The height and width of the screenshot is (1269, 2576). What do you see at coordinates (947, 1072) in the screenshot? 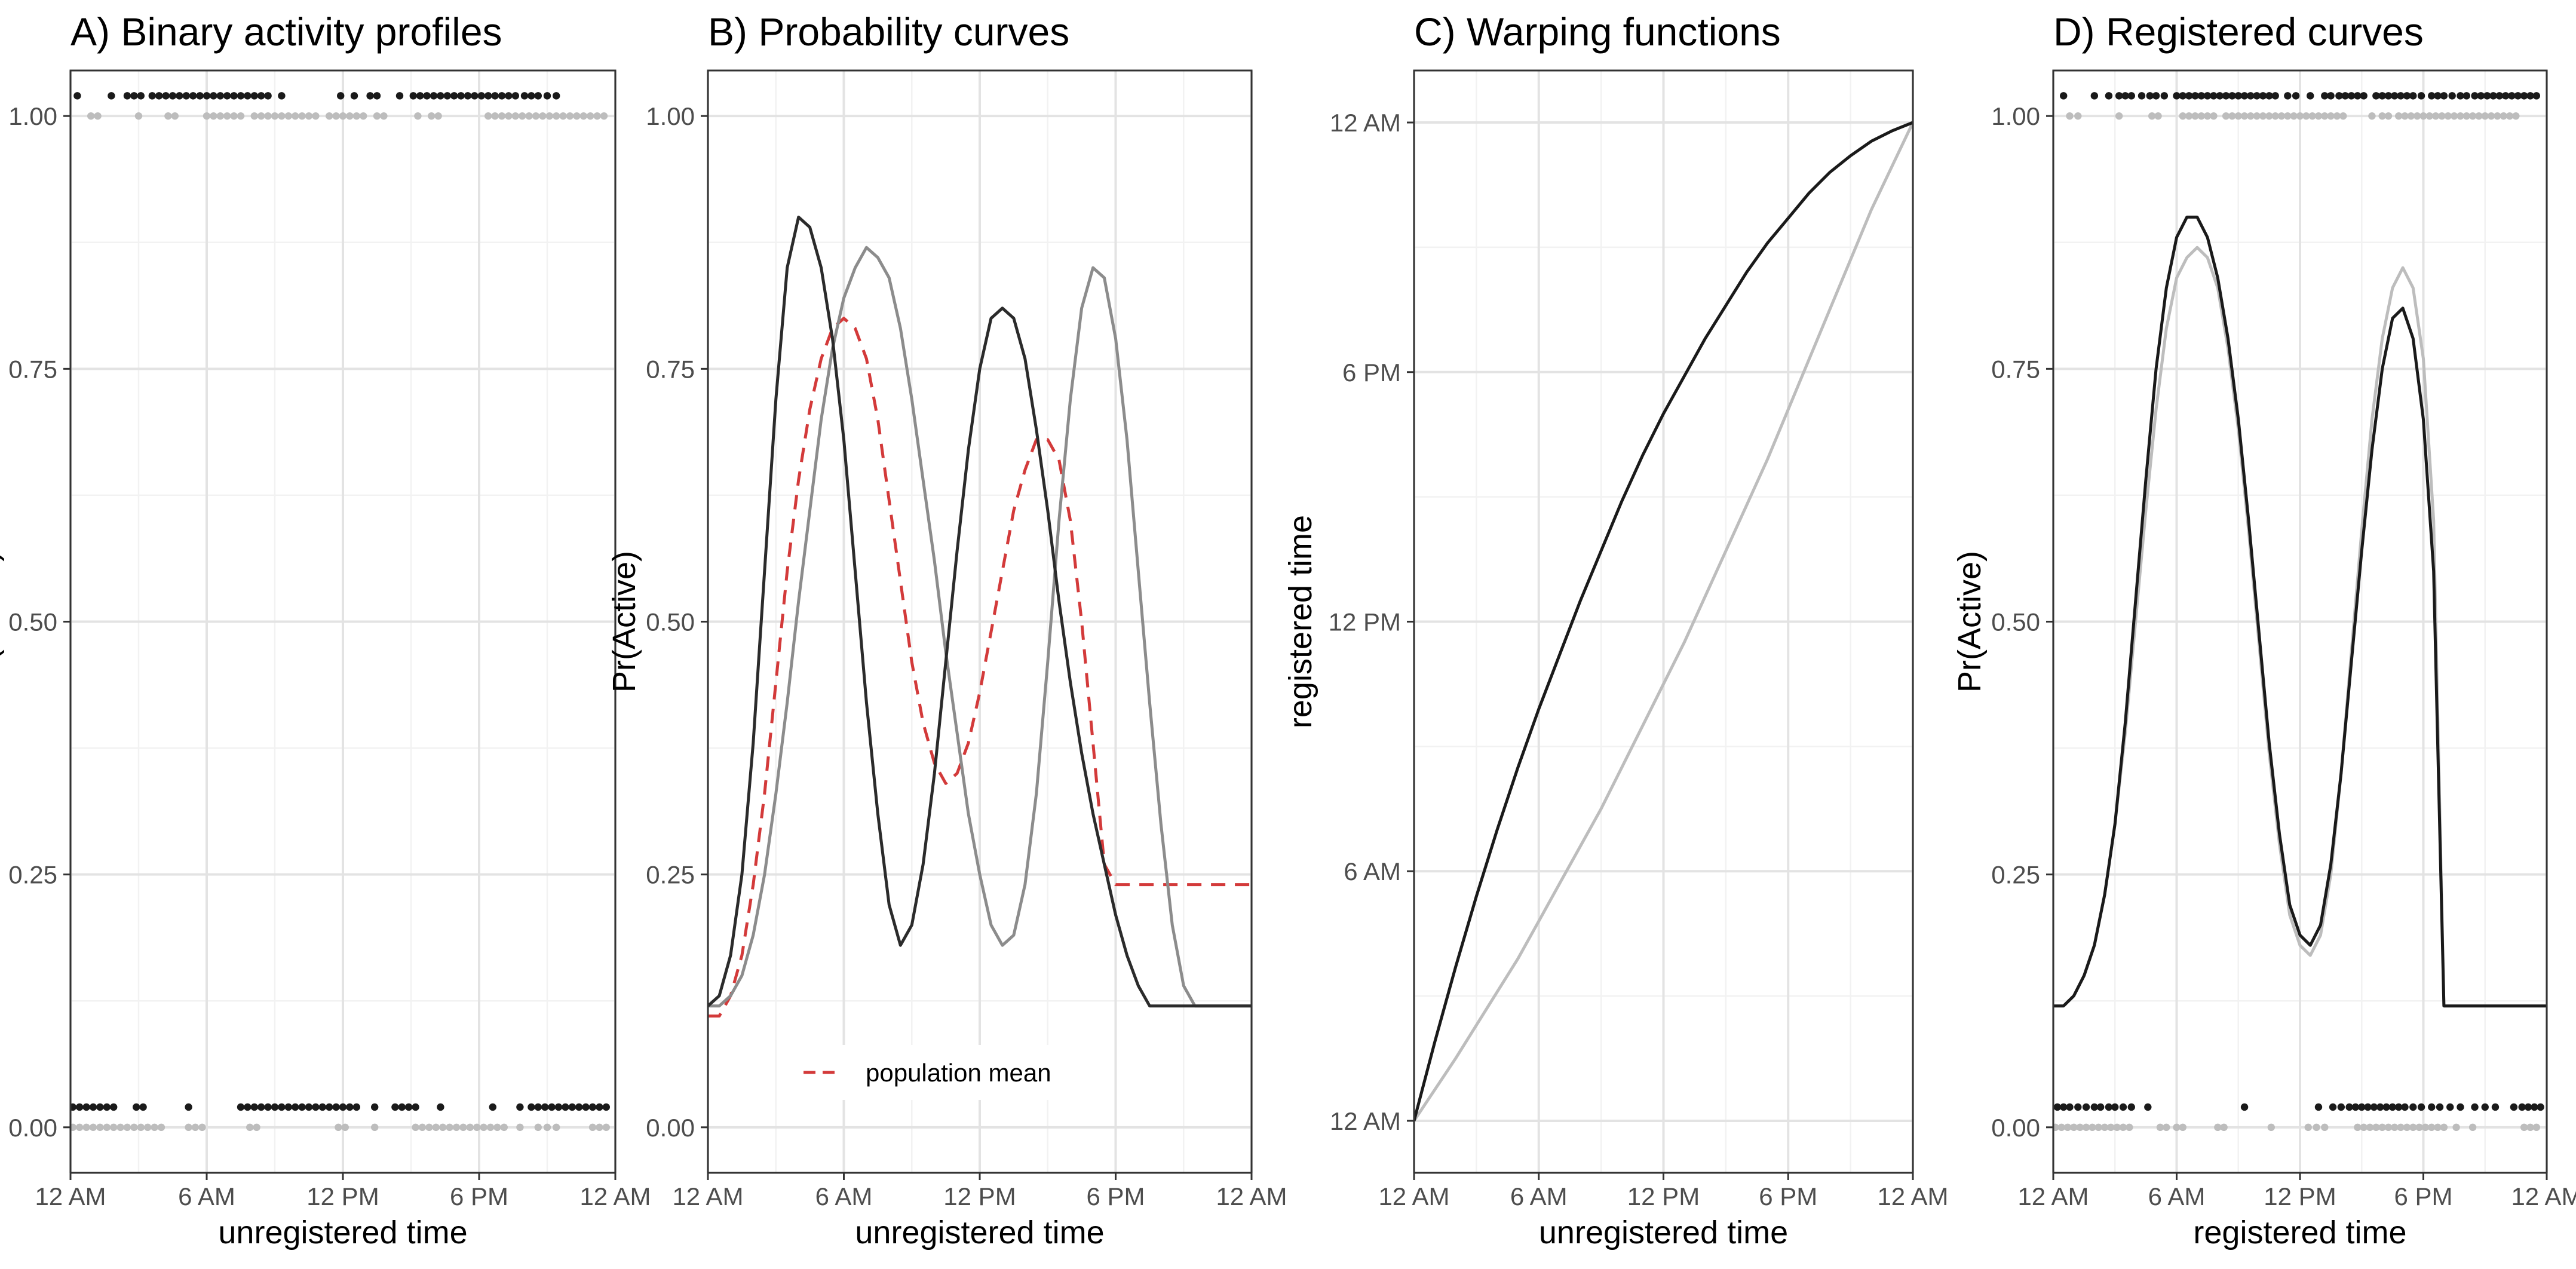
I see `legend-box` at bounding box center [947, 1072].